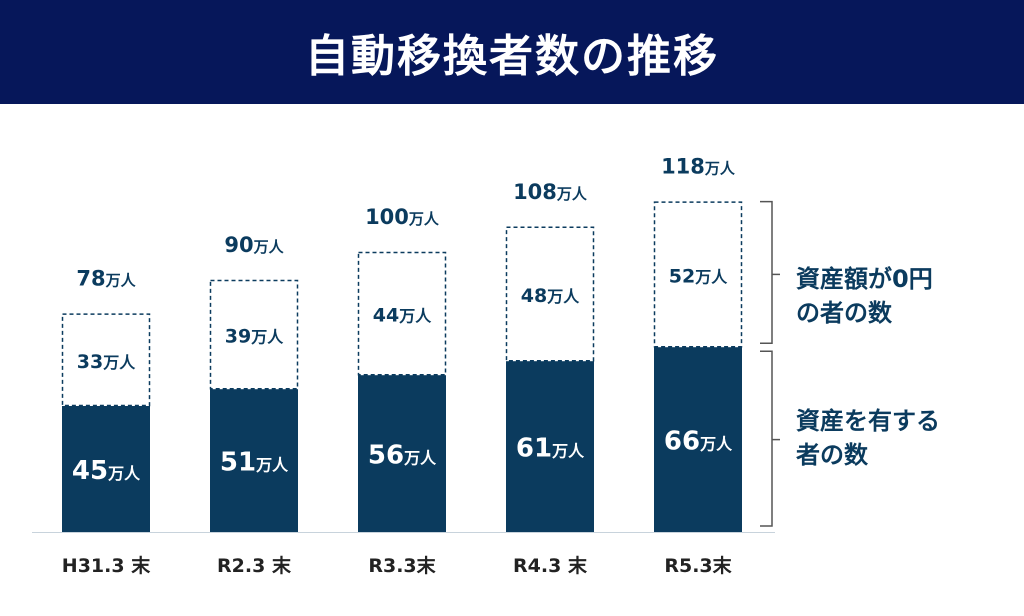 The width and height of the screenshot is (1024, 616). Describe the element at coordinates (106, 565) in the screenshot. I see `x-tick-label: H31.3 末` at that location.